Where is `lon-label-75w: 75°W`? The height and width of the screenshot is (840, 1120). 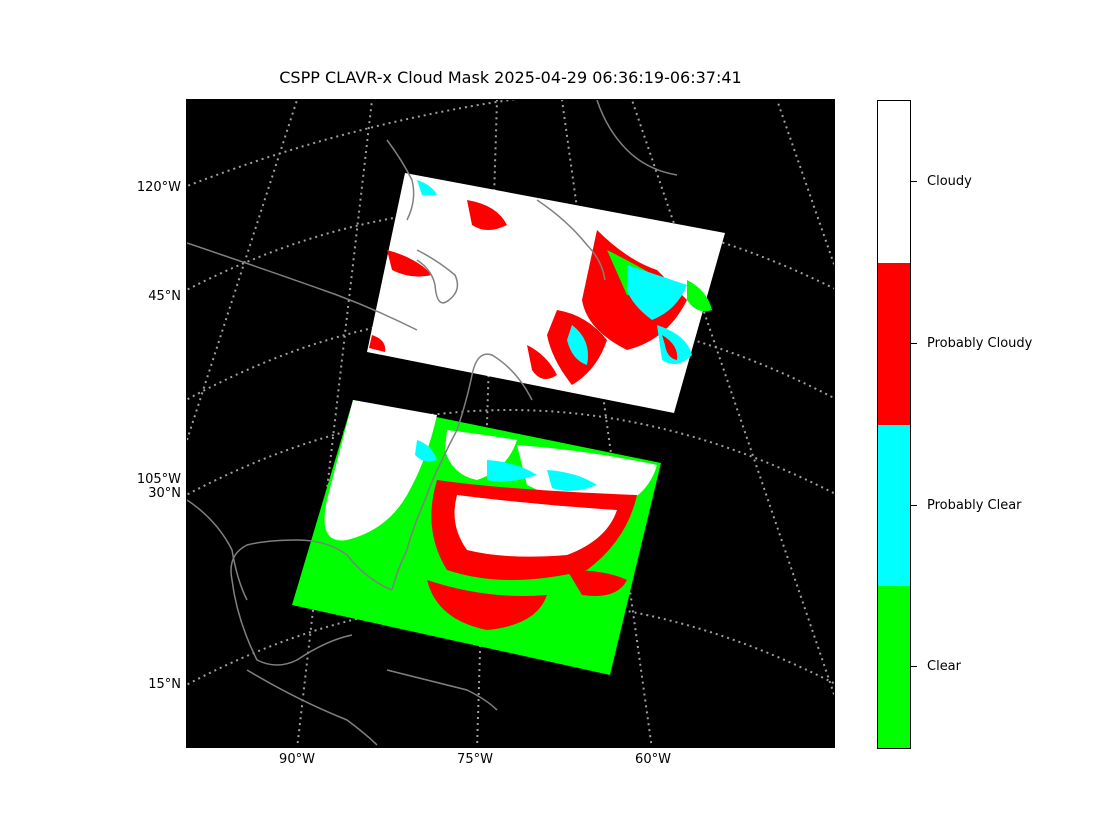
lon-label-75w: 75°W is located at coordinates (475, 759).